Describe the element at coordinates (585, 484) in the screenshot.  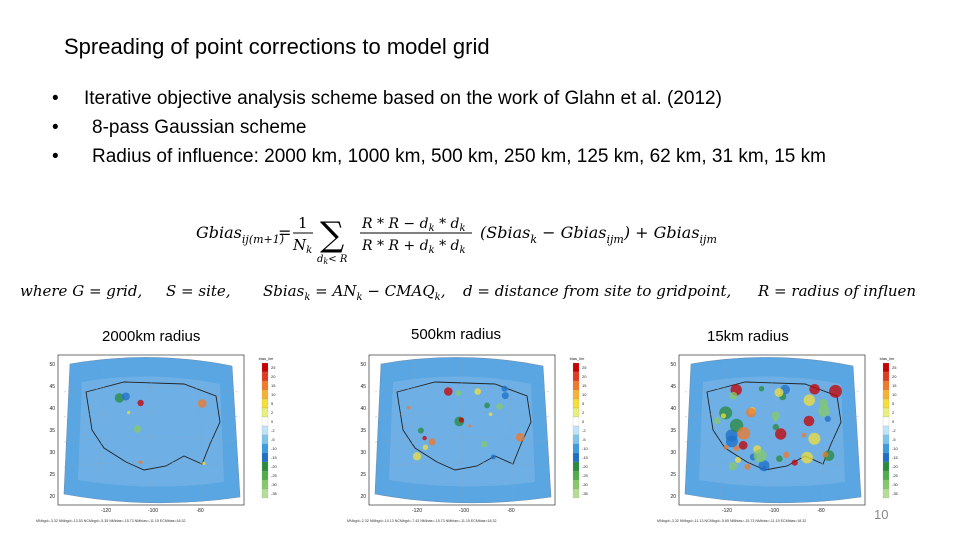
I see `colorbar-tick-label: -30` at that location.